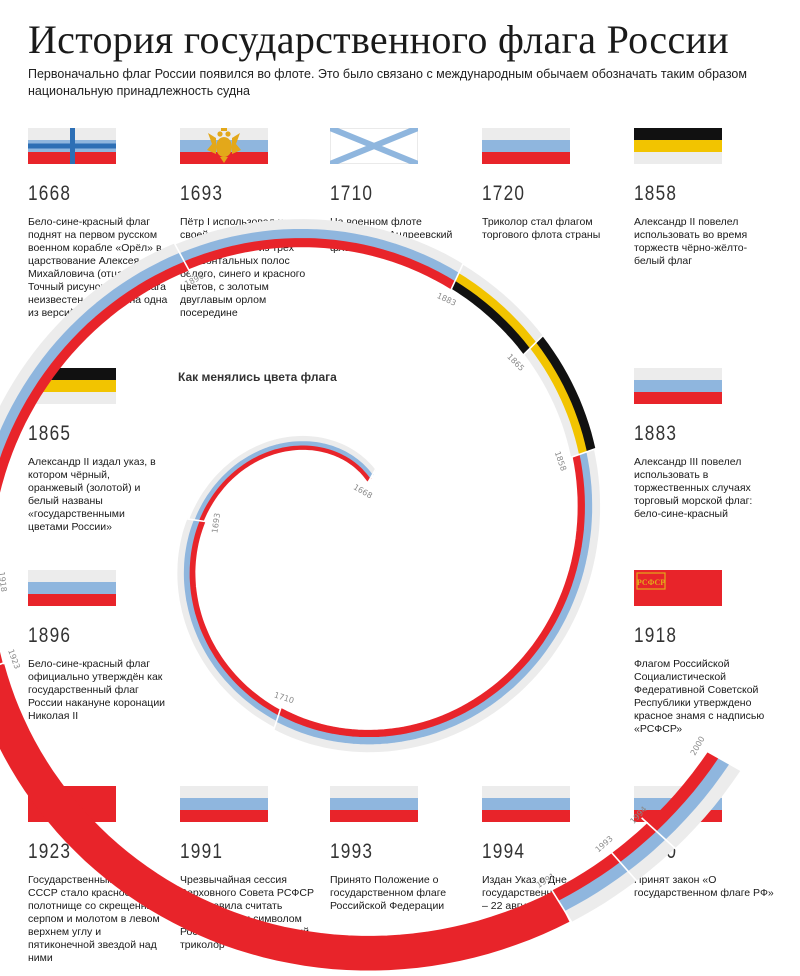 Image resolution: width=800 pixels, height=976 pixels. I want to click on spiral-tick-label-1693: 1693, so click(216, 522).